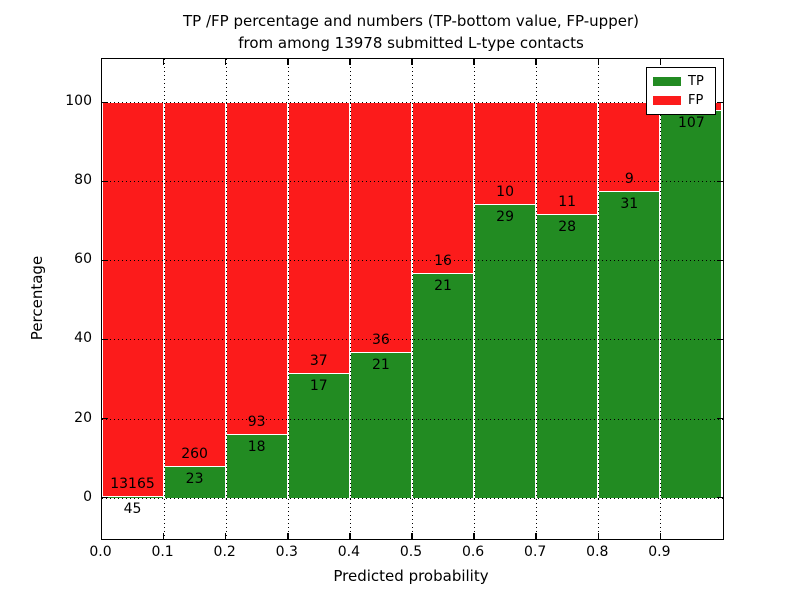  What do you see at coordinates (535, 552) in the screenshot?
I see `x-tick-label: 0.7` at bounding box center [535, 552].